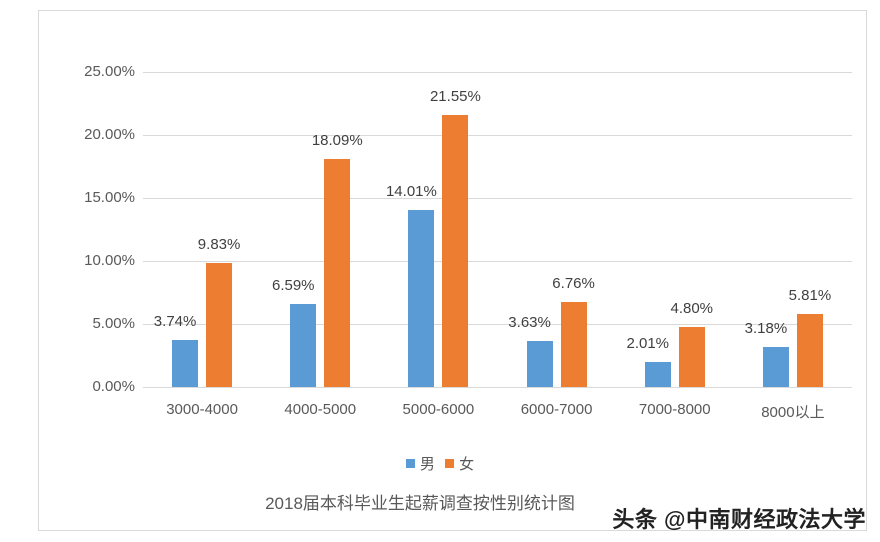 This screenshot has height=542, width=880. Describe the element at coordinates (739, 519) in the screenshot. I see `watermark: 头条 @中南财经政法大学` at that location.